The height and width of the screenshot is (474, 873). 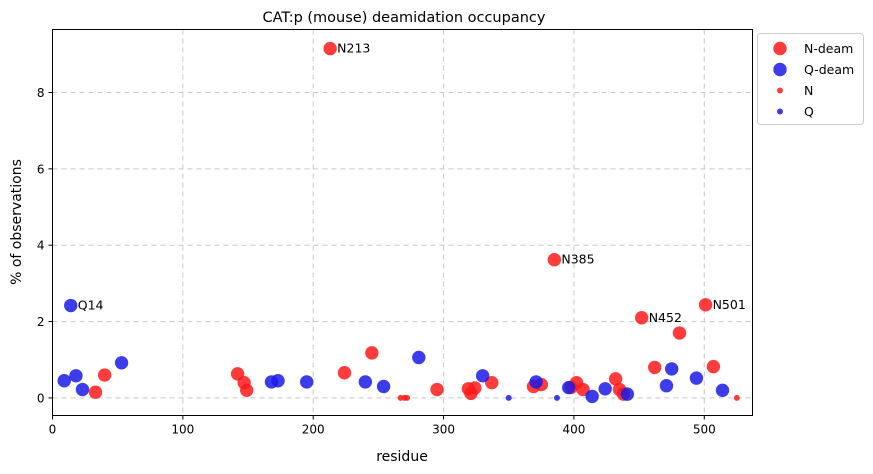 I want to click on x-axis-label: residue, so click(x=402, y=457).